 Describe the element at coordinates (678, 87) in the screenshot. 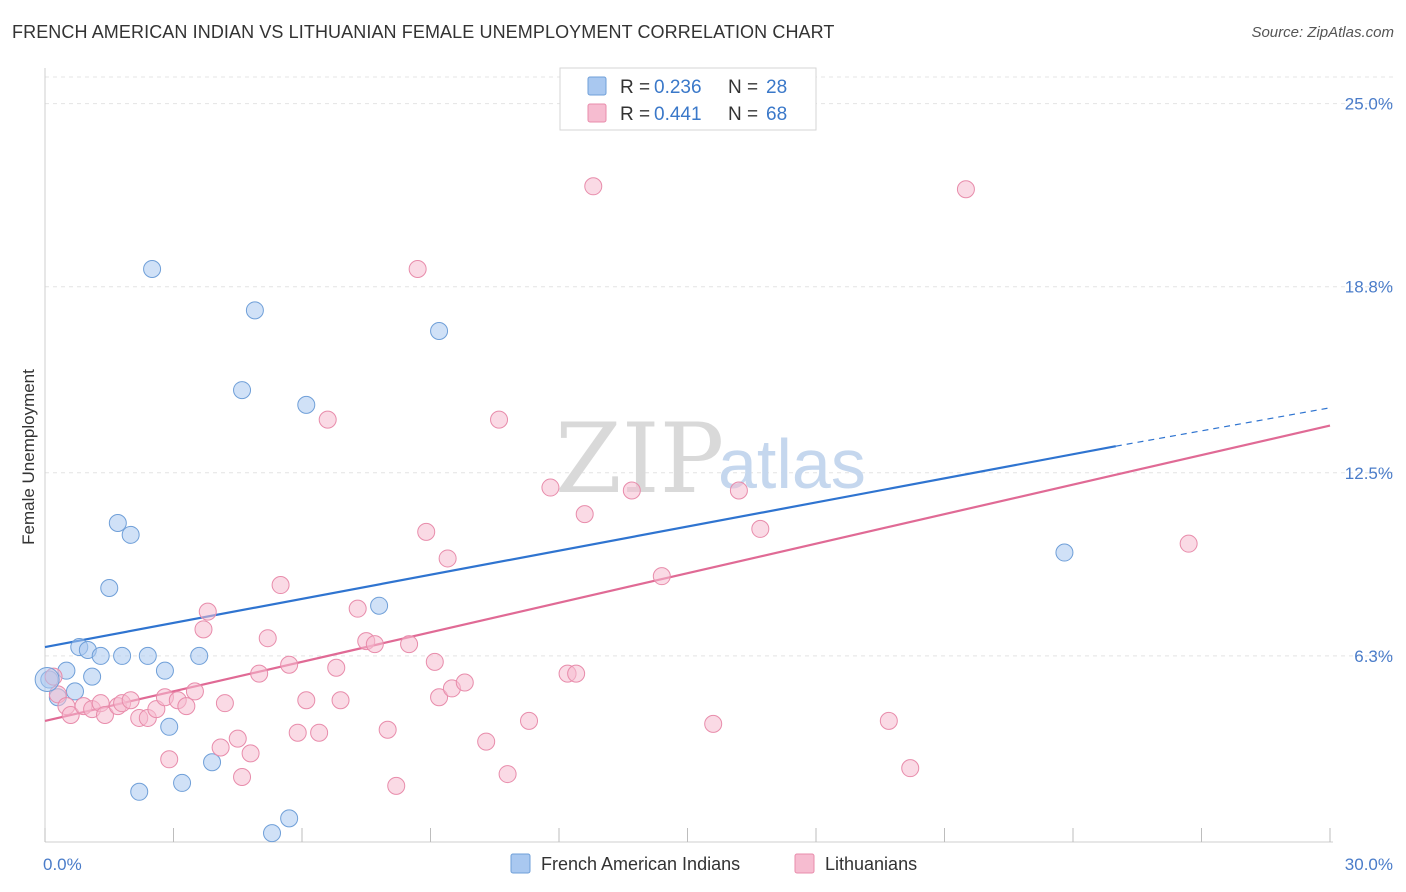

I see `legend-r-value-0: 0.236` at that location.